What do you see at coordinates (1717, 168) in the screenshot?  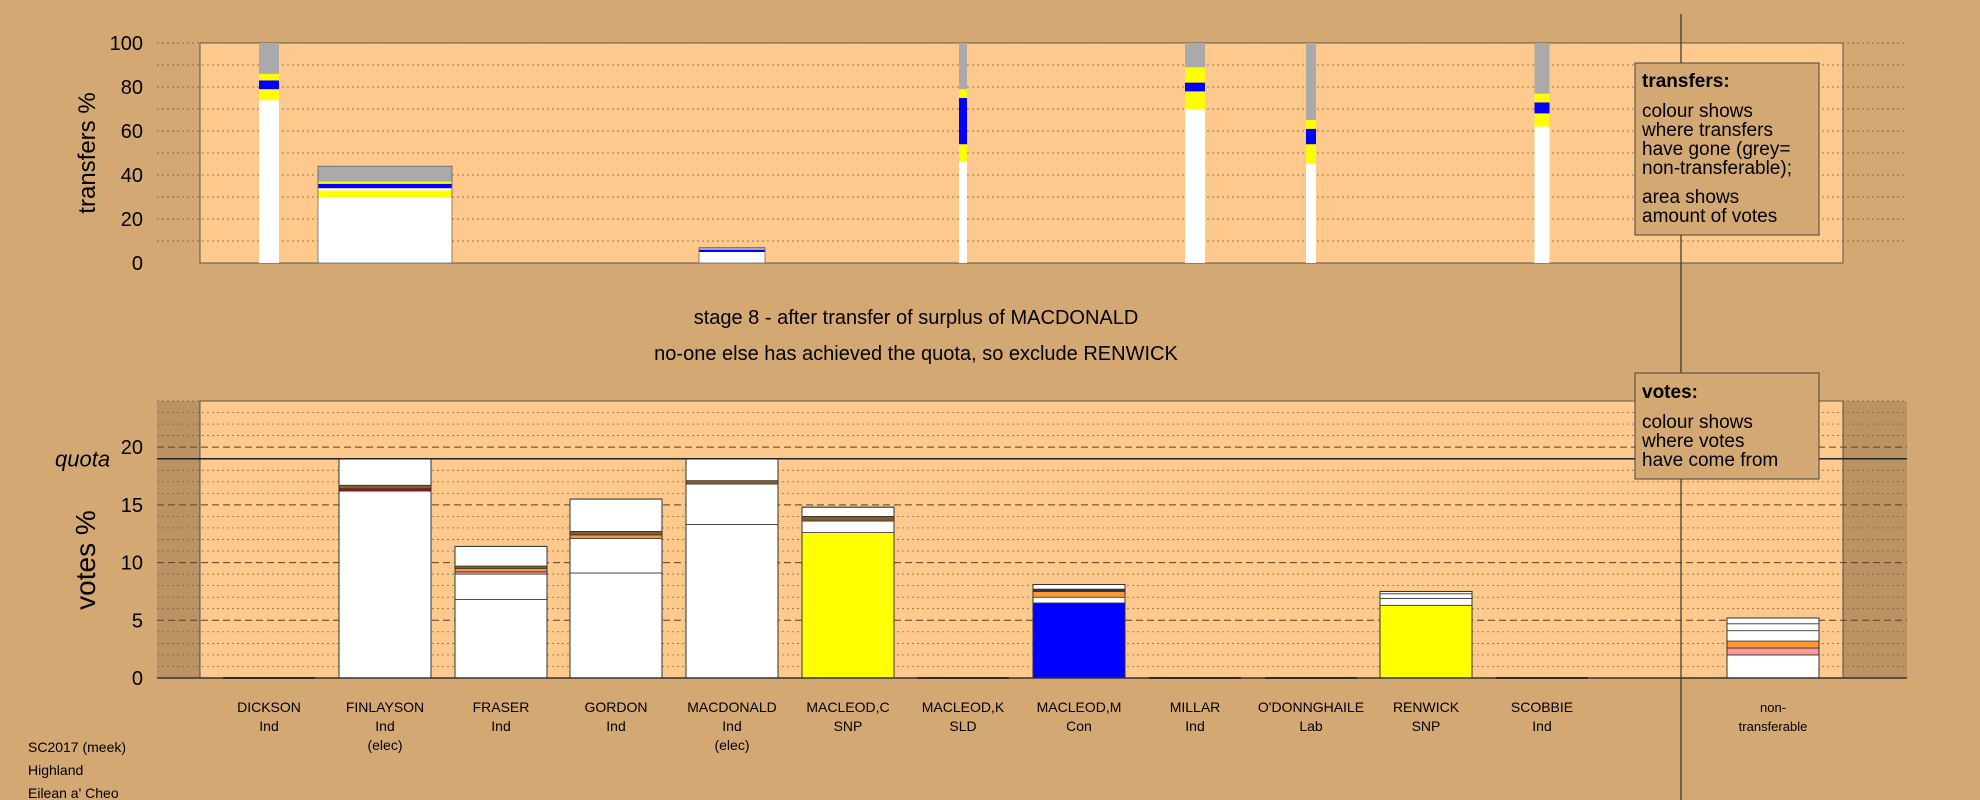 I see `transfers-legend-line: non-transferable);` at bounding box center [1717, 168].